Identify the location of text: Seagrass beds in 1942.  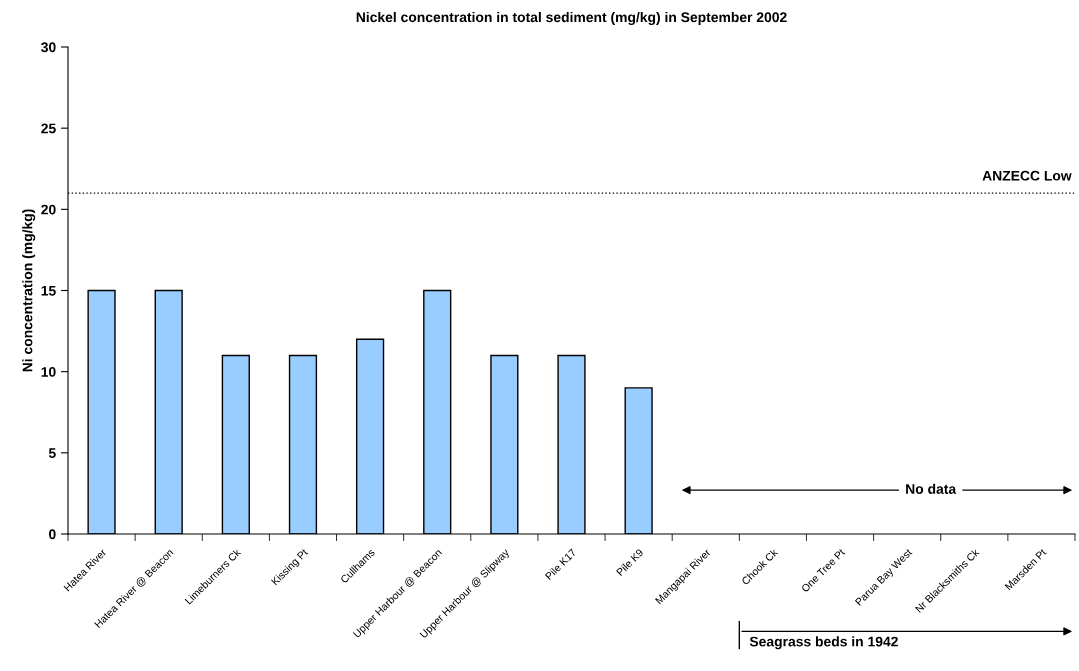
(823, 643).